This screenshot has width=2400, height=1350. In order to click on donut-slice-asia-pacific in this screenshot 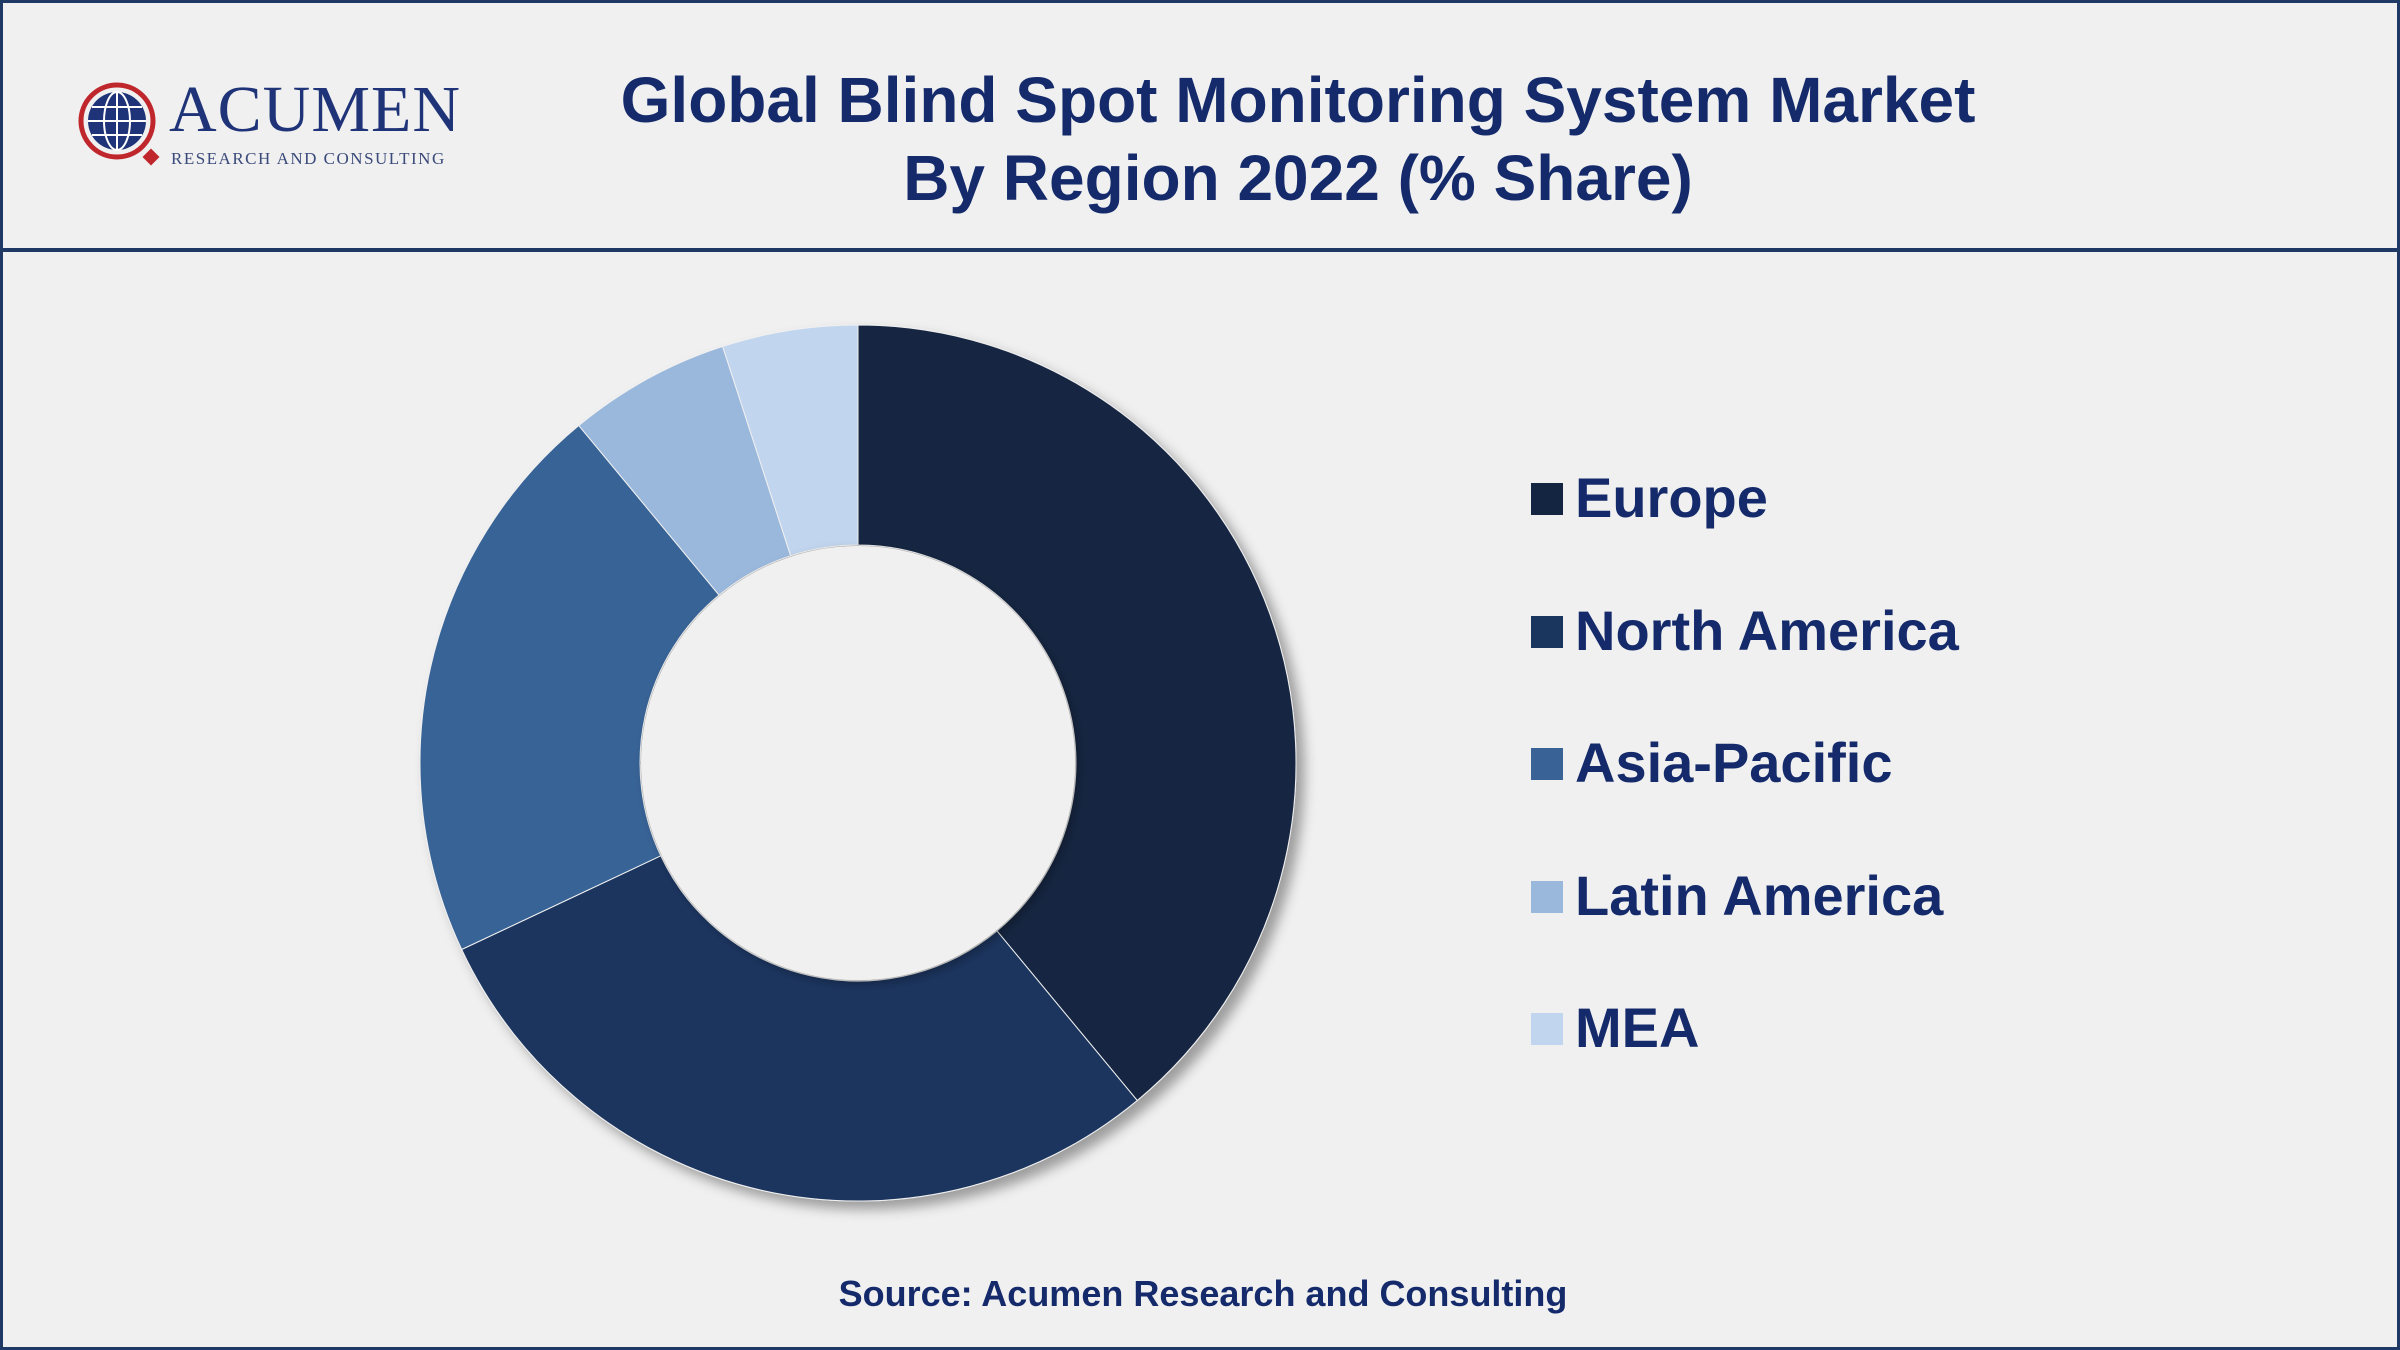, I will do `click(569, 687)`.